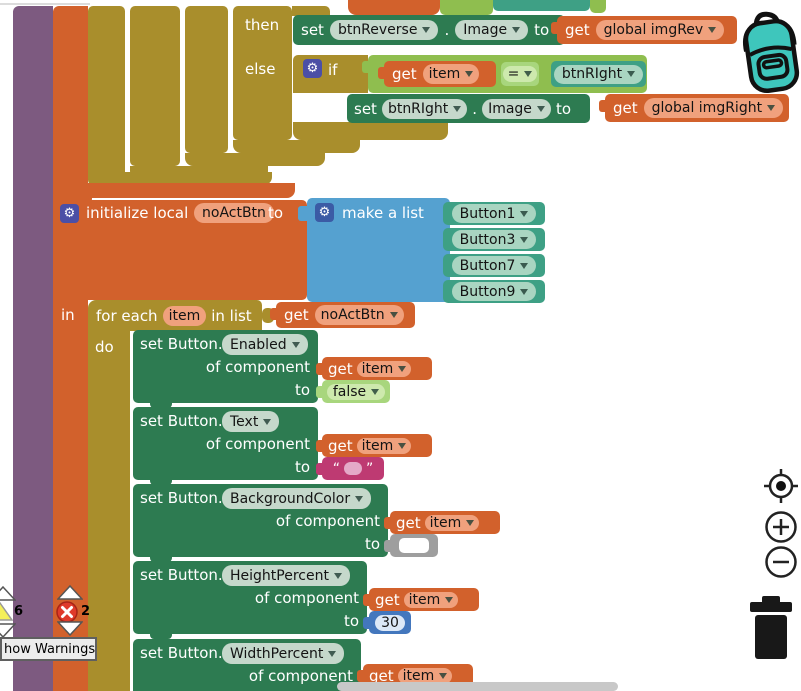  What do you see at coordinates (234, 213) in the screenshot?
I see `local-variable-name: noActBtn` at bounding box center [234, 213].